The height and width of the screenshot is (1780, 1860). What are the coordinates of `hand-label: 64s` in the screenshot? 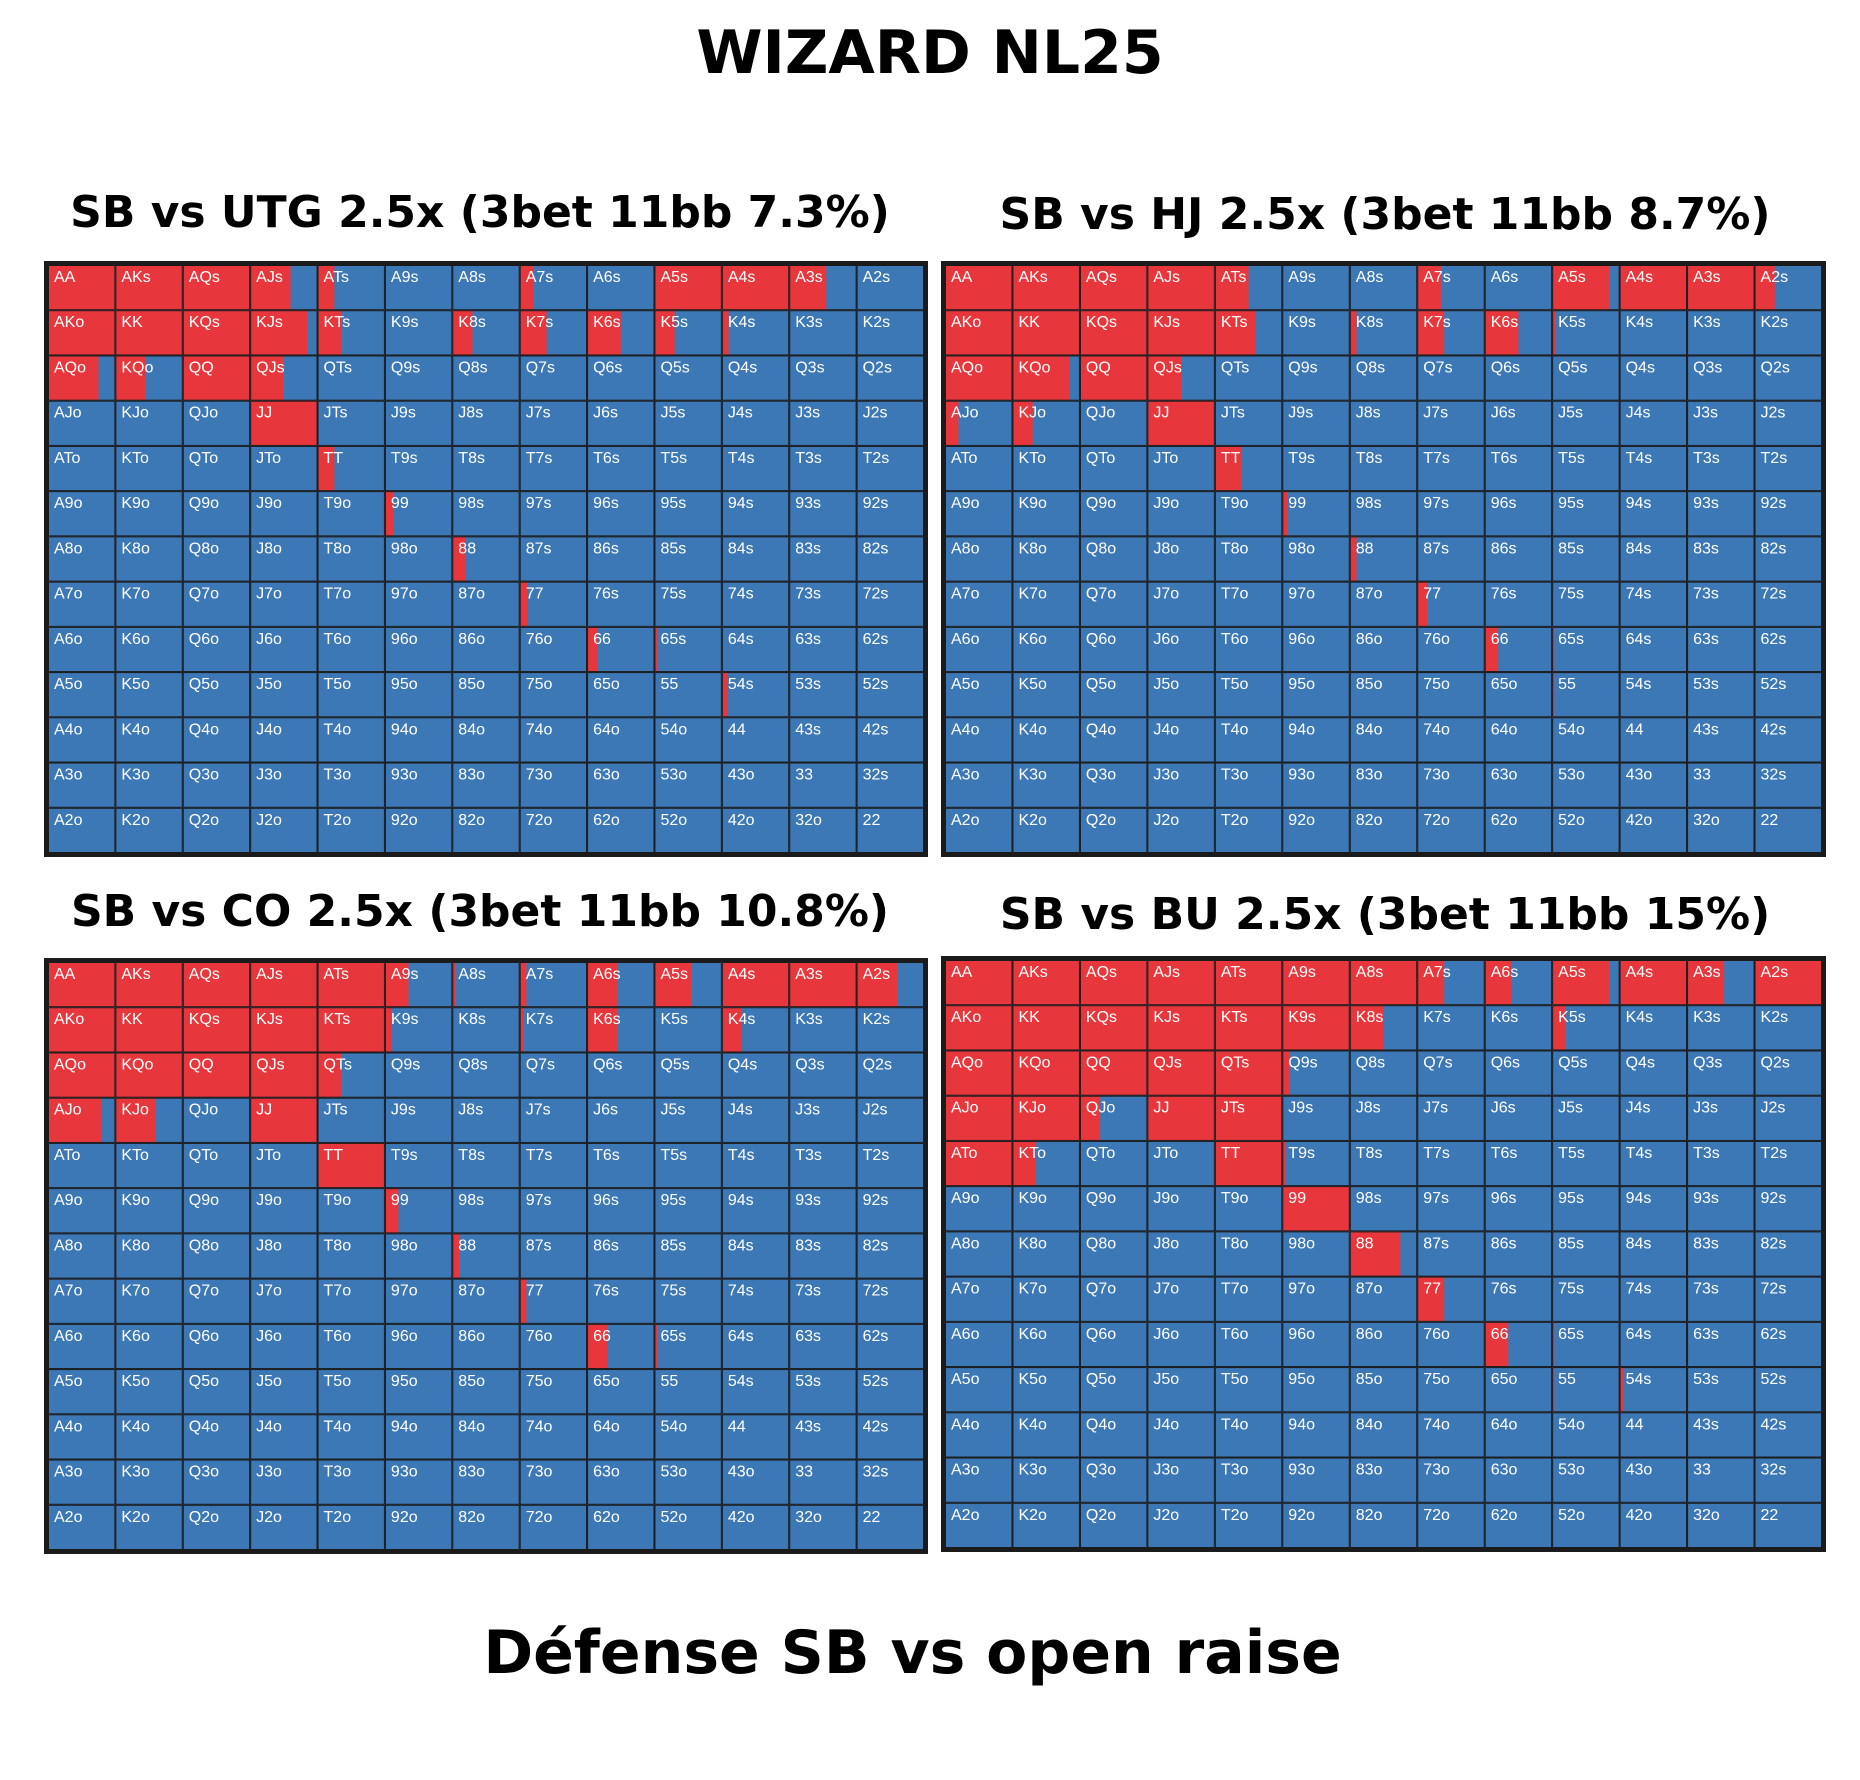 It's located at (1639, 1334).